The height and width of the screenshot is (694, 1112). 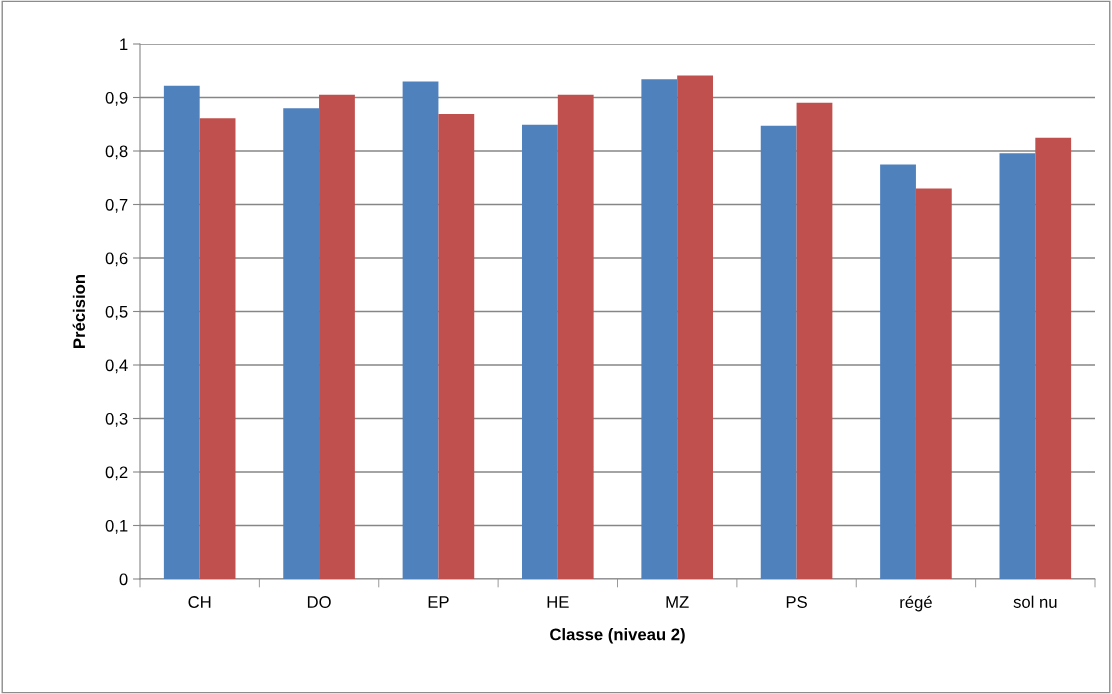 I want to click on y-tick-label: 0,3, so click(x=116, y=419).